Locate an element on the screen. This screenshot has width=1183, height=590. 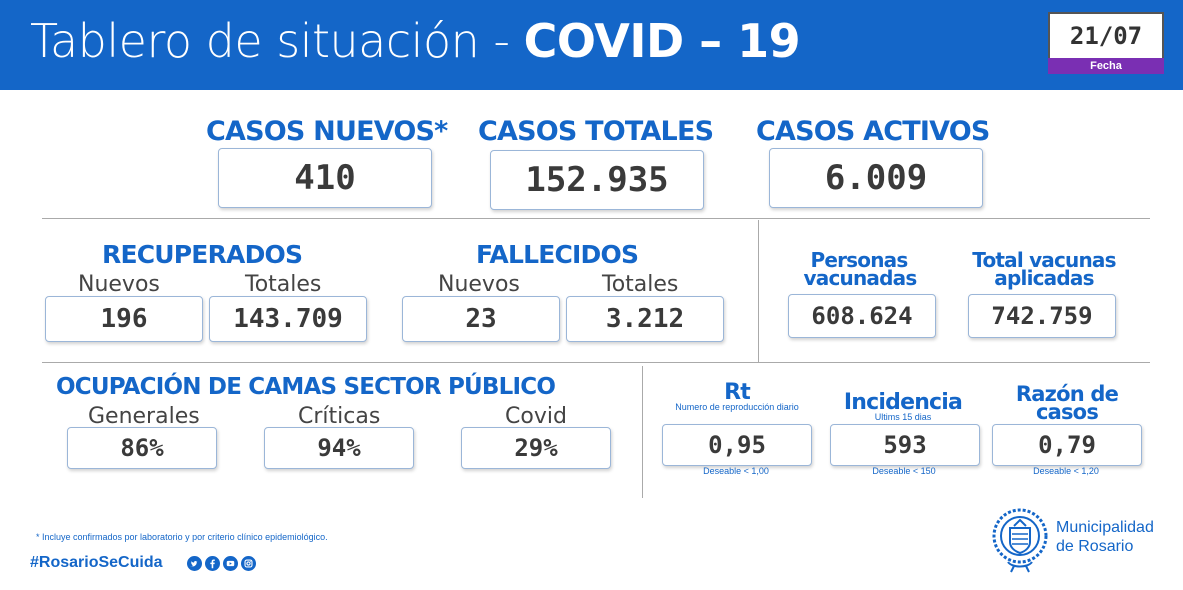
municipalidad-logo is located at coordinates (1020, 540).